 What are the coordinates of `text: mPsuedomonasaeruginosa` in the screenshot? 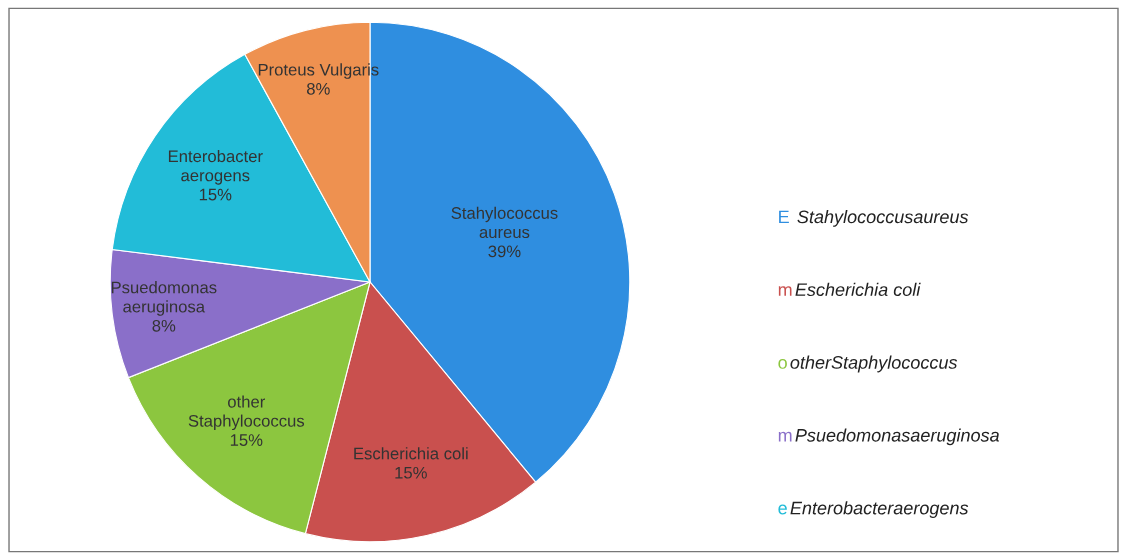 It's located at (889, 437).